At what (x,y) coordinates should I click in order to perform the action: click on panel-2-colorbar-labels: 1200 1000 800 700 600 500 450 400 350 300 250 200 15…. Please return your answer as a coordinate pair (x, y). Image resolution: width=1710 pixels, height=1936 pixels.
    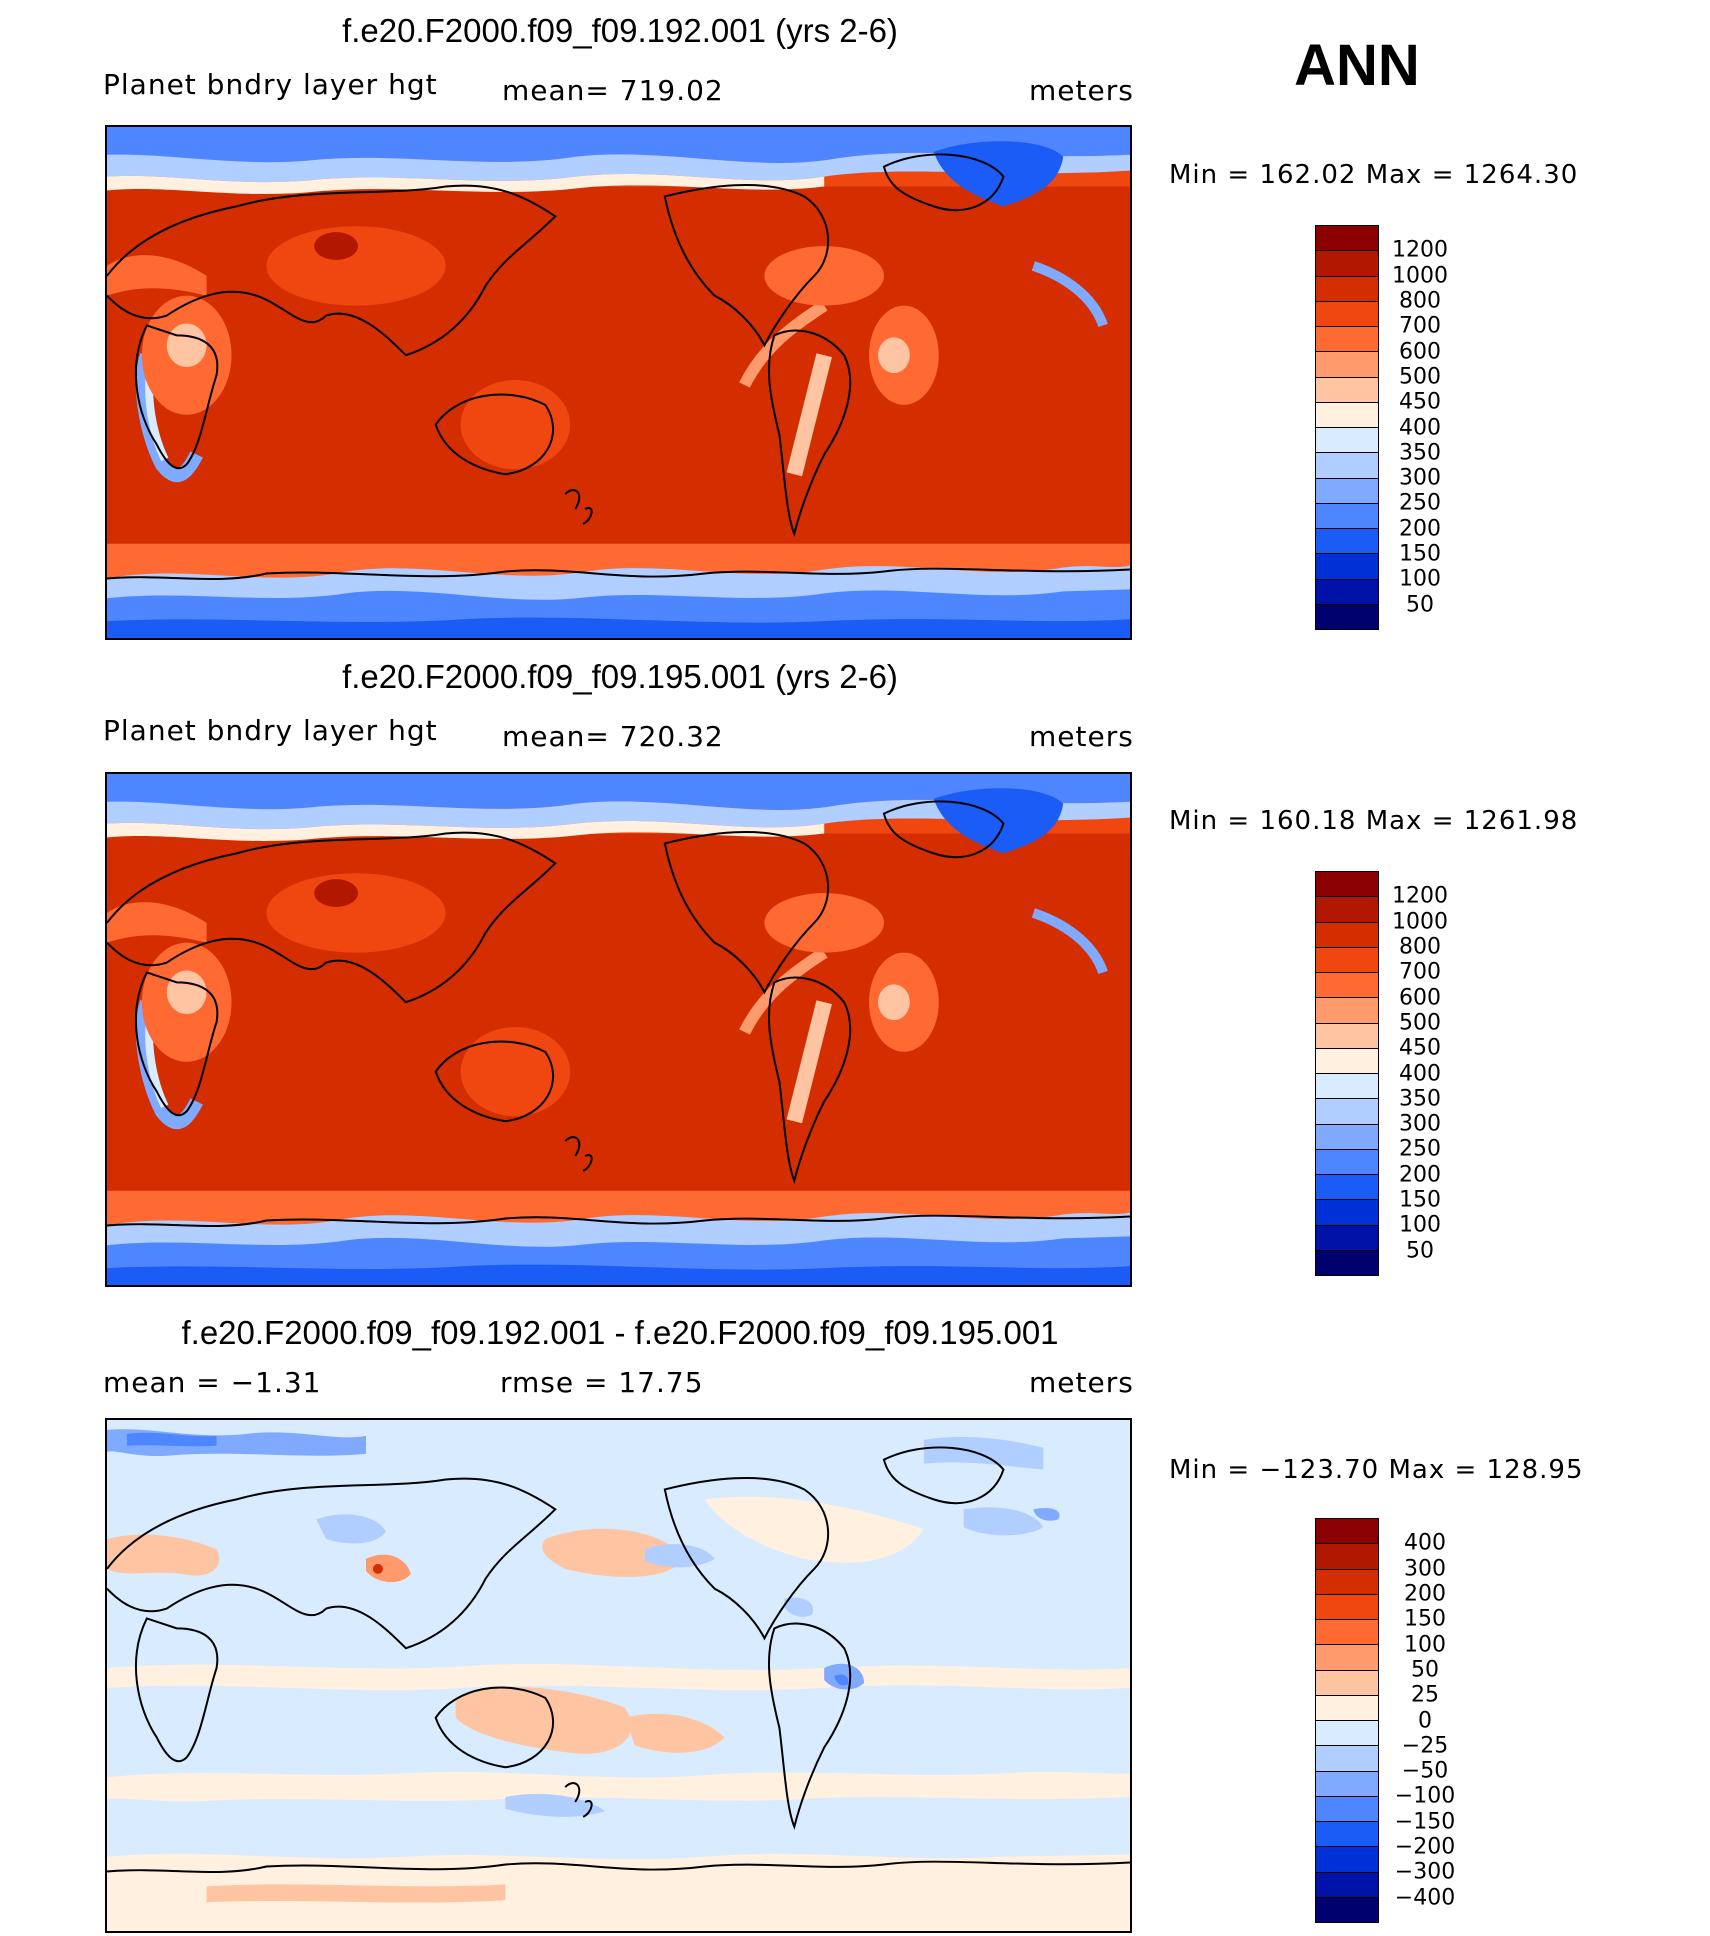
    Looking at the image, I should click on (1420, 1073).